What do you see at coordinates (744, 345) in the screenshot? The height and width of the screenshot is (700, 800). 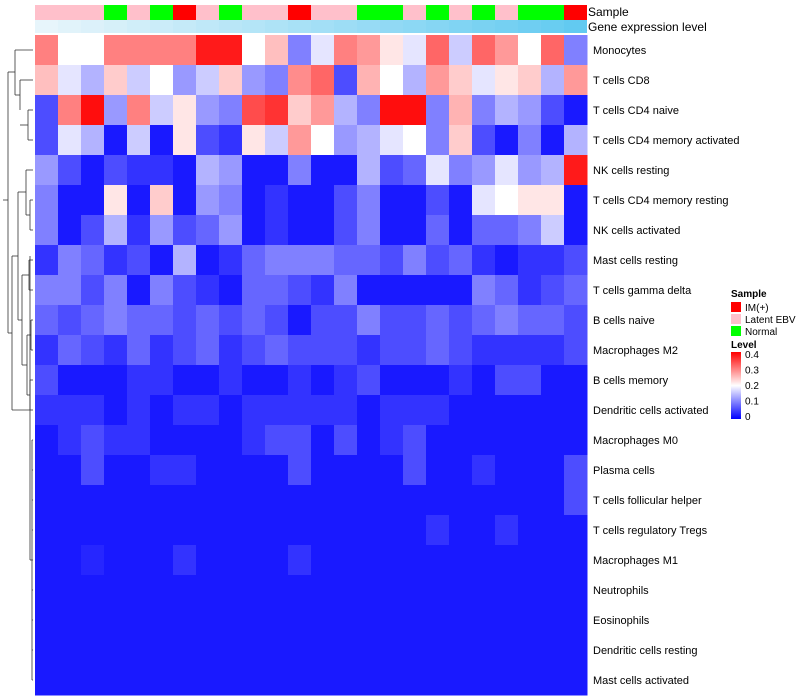 I see `legend-level-title: Level` at bounding box center [744, 345].